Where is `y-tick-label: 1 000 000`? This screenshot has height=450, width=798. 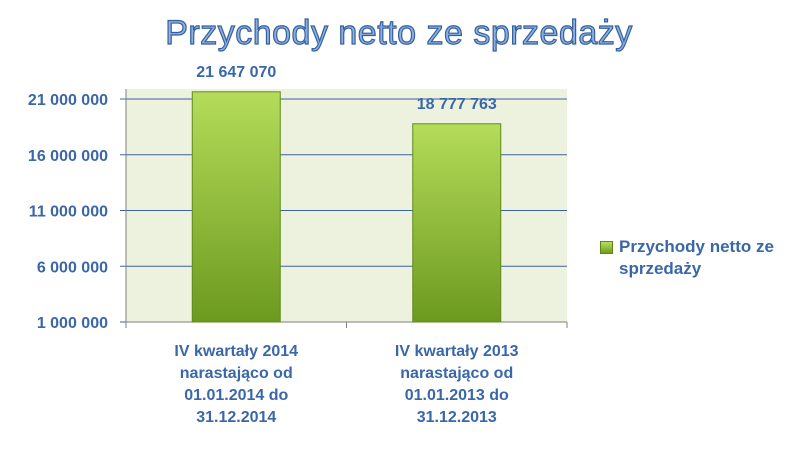
y-tick-label: 1 000 000 is located at coordinates (72, 323).